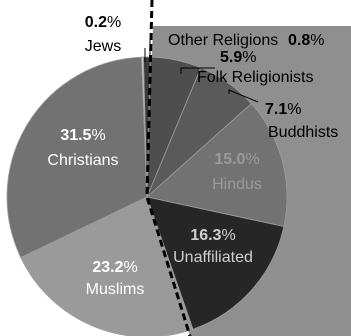  I want to click on pct-label-buddhists: 7.1%, so click(283, 109).